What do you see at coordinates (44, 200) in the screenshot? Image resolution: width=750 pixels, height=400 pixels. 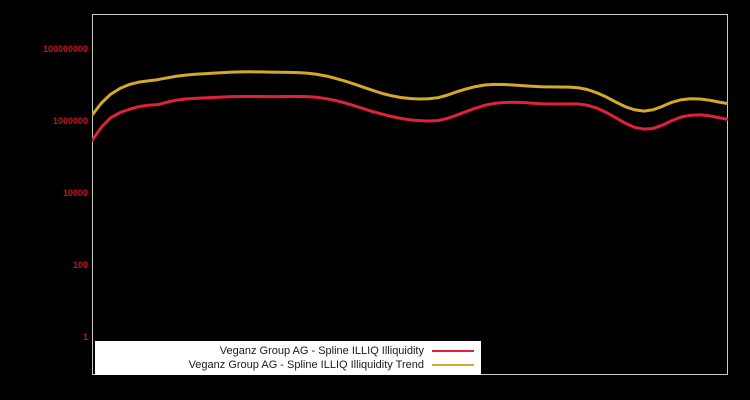 I see `y-axis: 100000000 1000000 10000 100 1` at bounding box center [44, 200].